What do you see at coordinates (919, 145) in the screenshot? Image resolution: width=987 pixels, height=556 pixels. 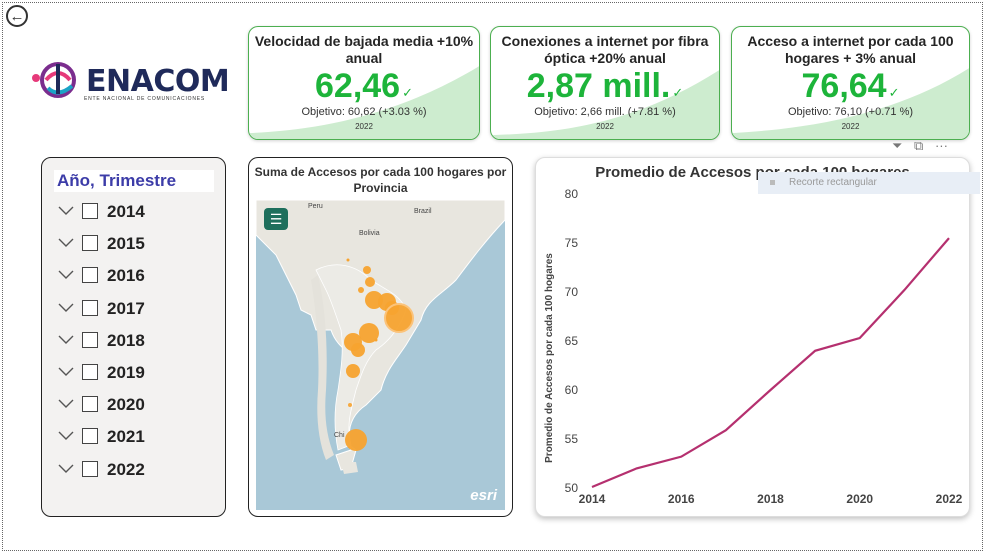 I see `focus-mode-icon: ⧉` at bounding box center [919, 145].